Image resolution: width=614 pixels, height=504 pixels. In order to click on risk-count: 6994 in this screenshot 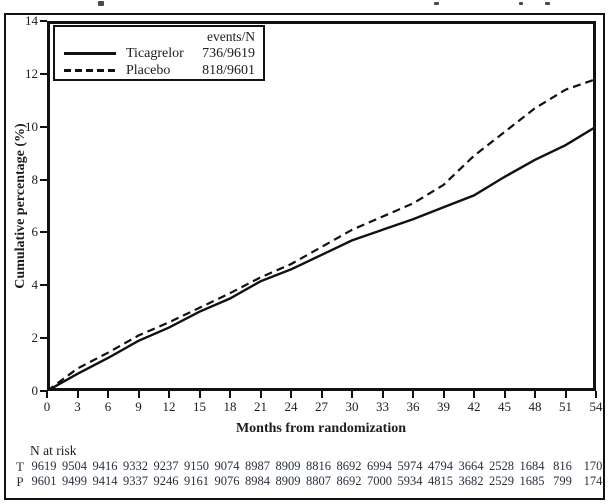, I will do `click(379, 466)`.